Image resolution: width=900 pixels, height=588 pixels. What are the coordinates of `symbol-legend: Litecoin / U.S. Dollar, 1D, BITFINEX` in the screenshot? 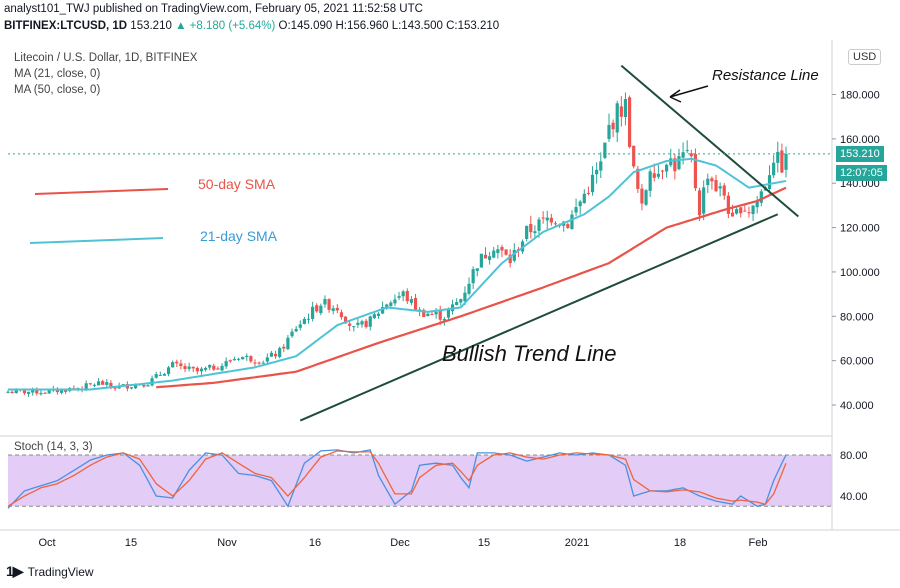 It's located at (106, 58).